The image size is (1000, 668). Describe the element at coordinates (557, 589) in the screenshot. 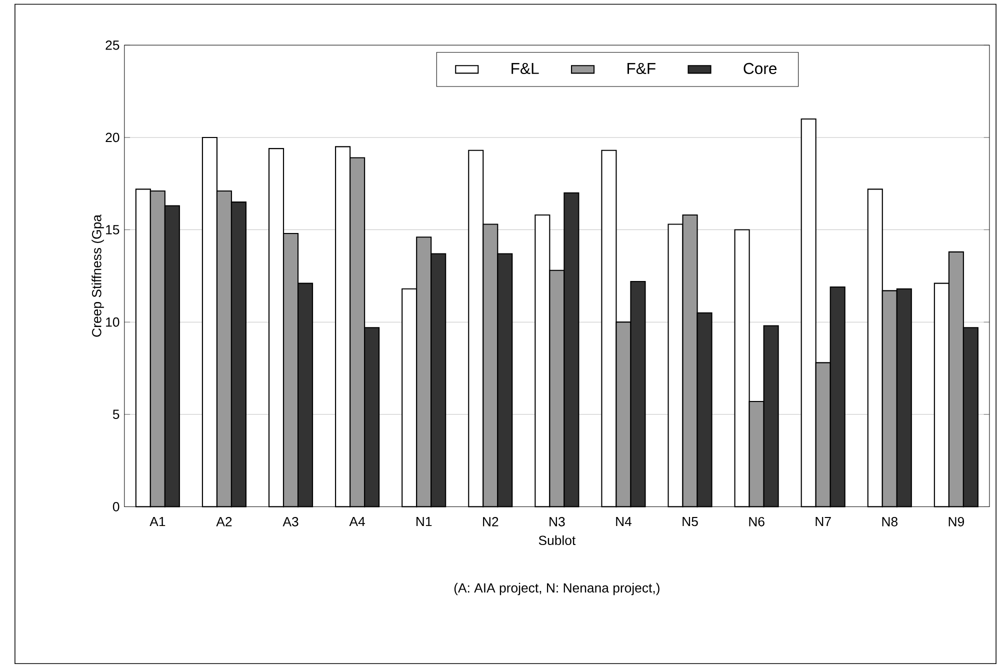

I see `text: (A: AIA project, N: Nenana project,)` at that location.